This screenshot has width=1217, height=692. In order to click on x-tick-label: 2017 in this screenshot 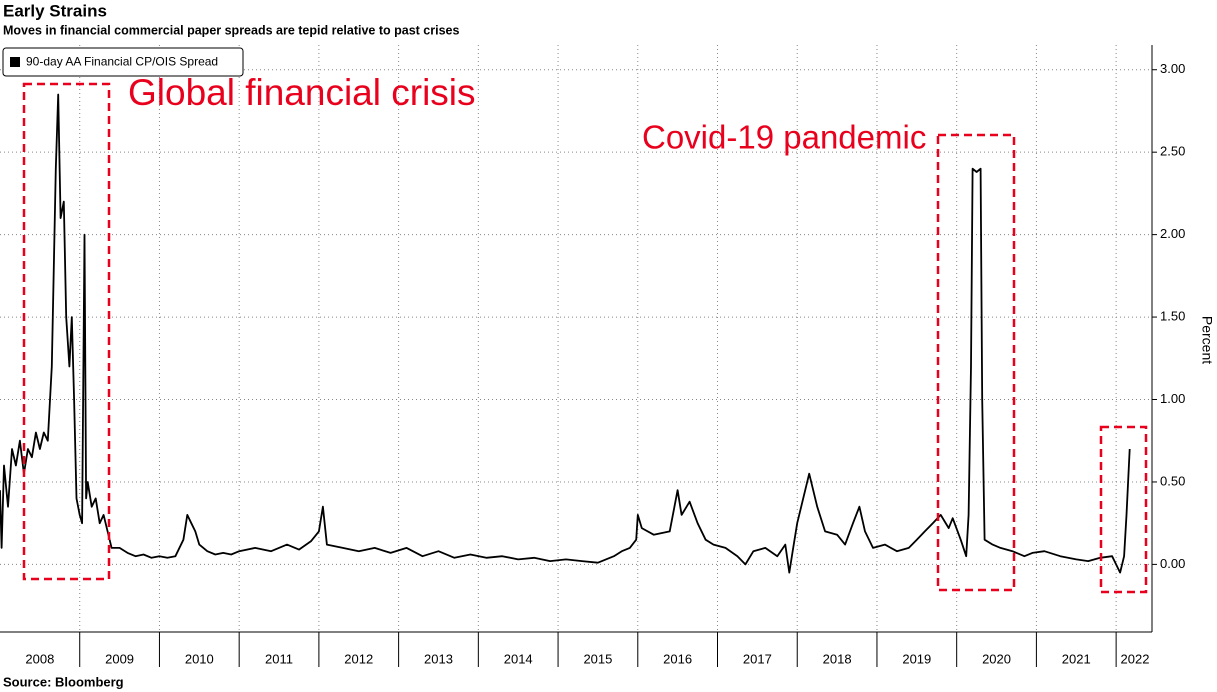, I will do `click(757, 658)`.